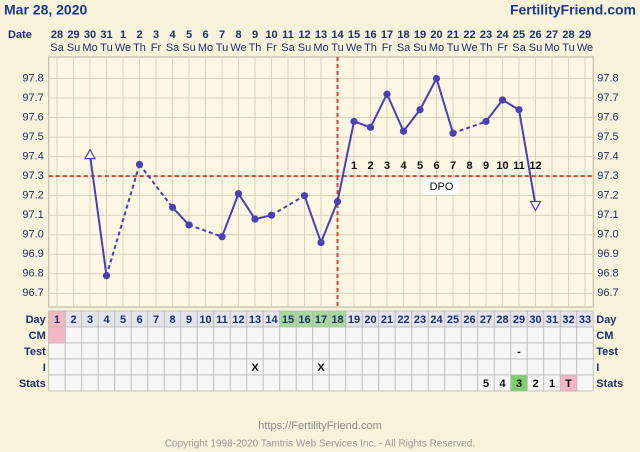 The image size is (640, 452). Describe the element at coordinates (222, 320) in the screenshot. I see `day-number: 11` at that location.